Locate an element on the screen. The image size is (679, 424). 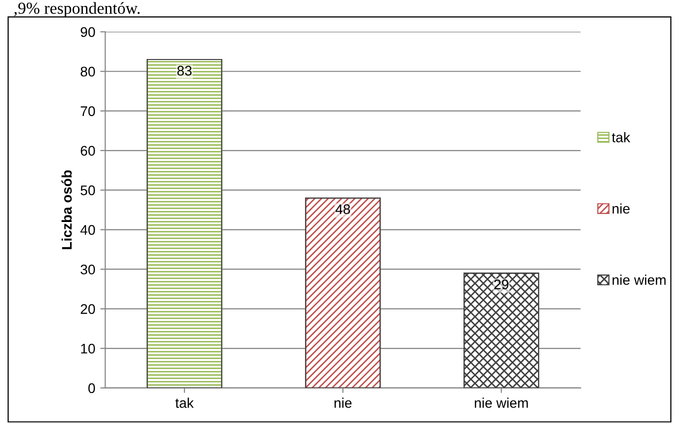
y-tick-label: 0 is located at coordinates (91, 388).